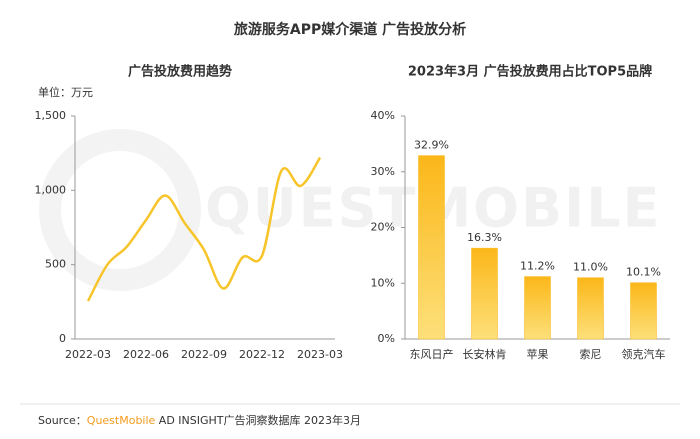 This screenshot has width=700, height=439. I want to click on y-unit: 单位：万元, so click(65, 92).